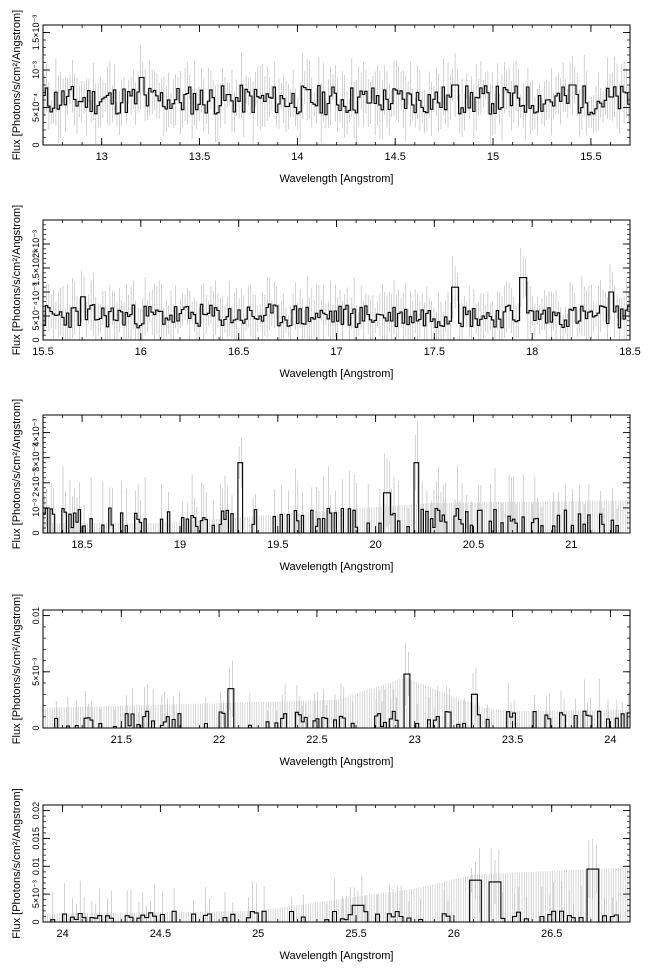 Image resolution: width=652 pixels, height=972 pixels. Describe the element at coordinates (199, 157) in the screenshot. I see `x-tick-label: 13.5` at that location.